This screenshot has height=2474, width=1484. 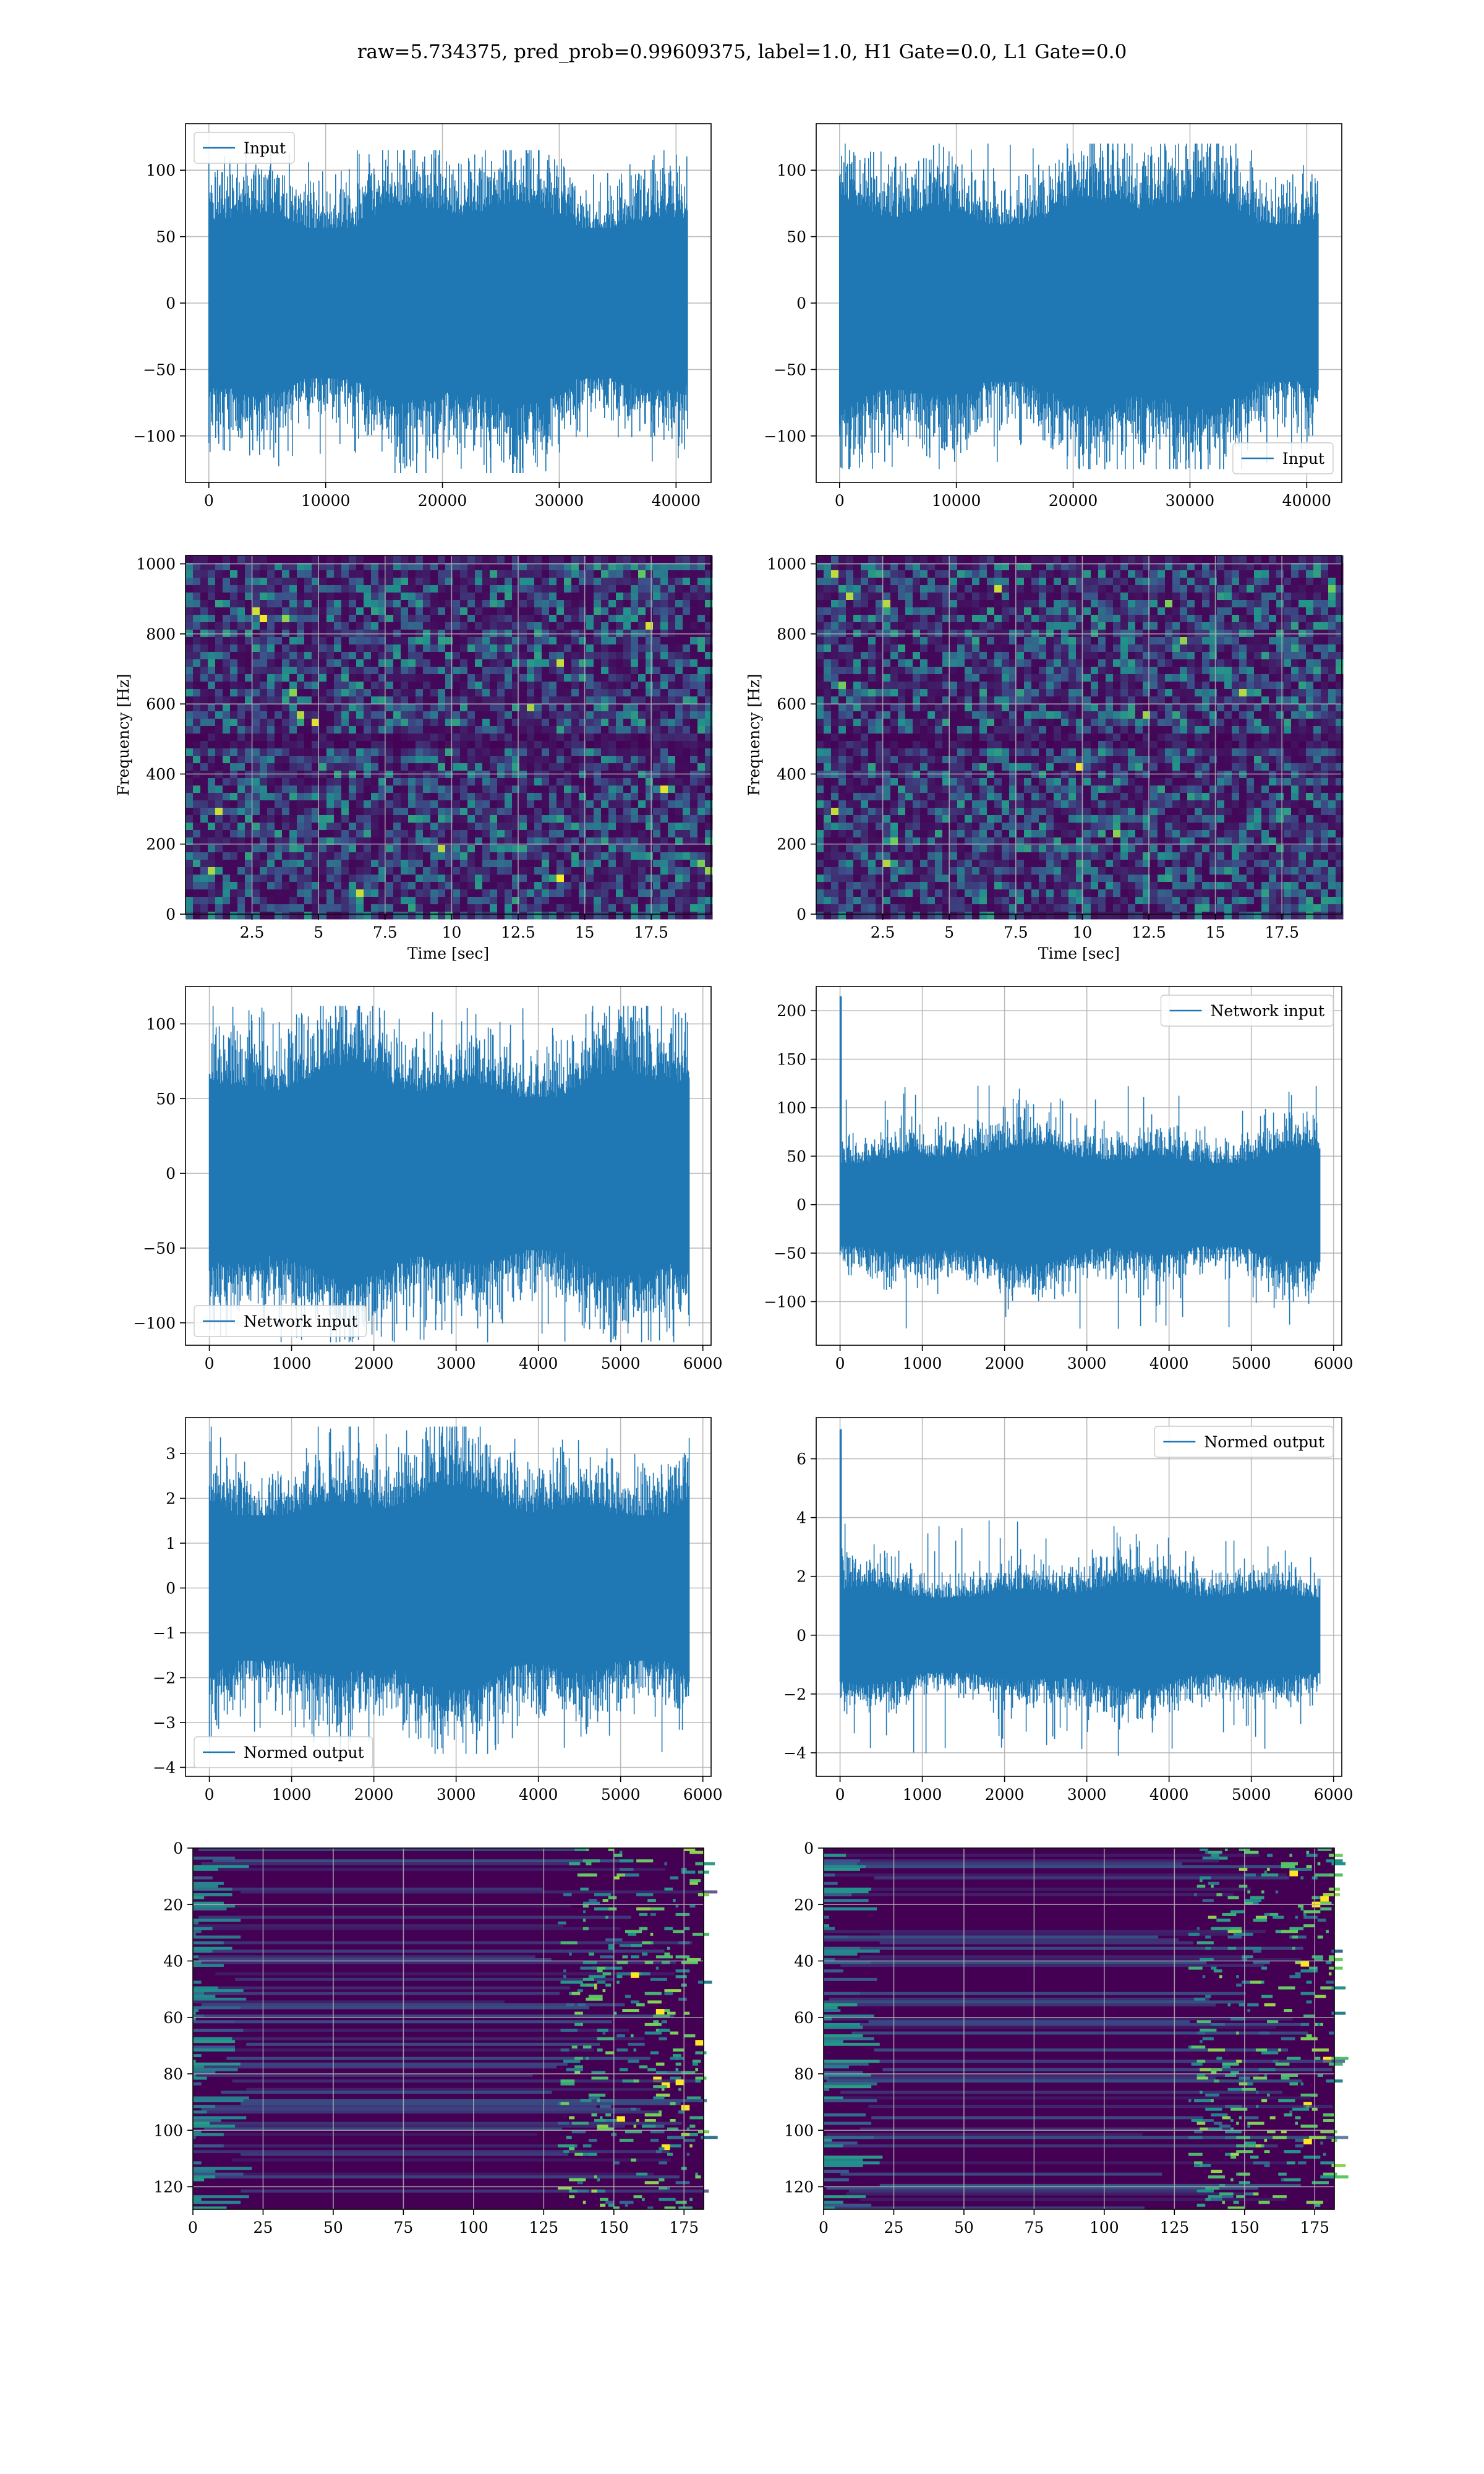 What do you see at coordinates (451, 932) in the screenshot?
I see `x-tick-label: 10` at bounding box center [451, 932].